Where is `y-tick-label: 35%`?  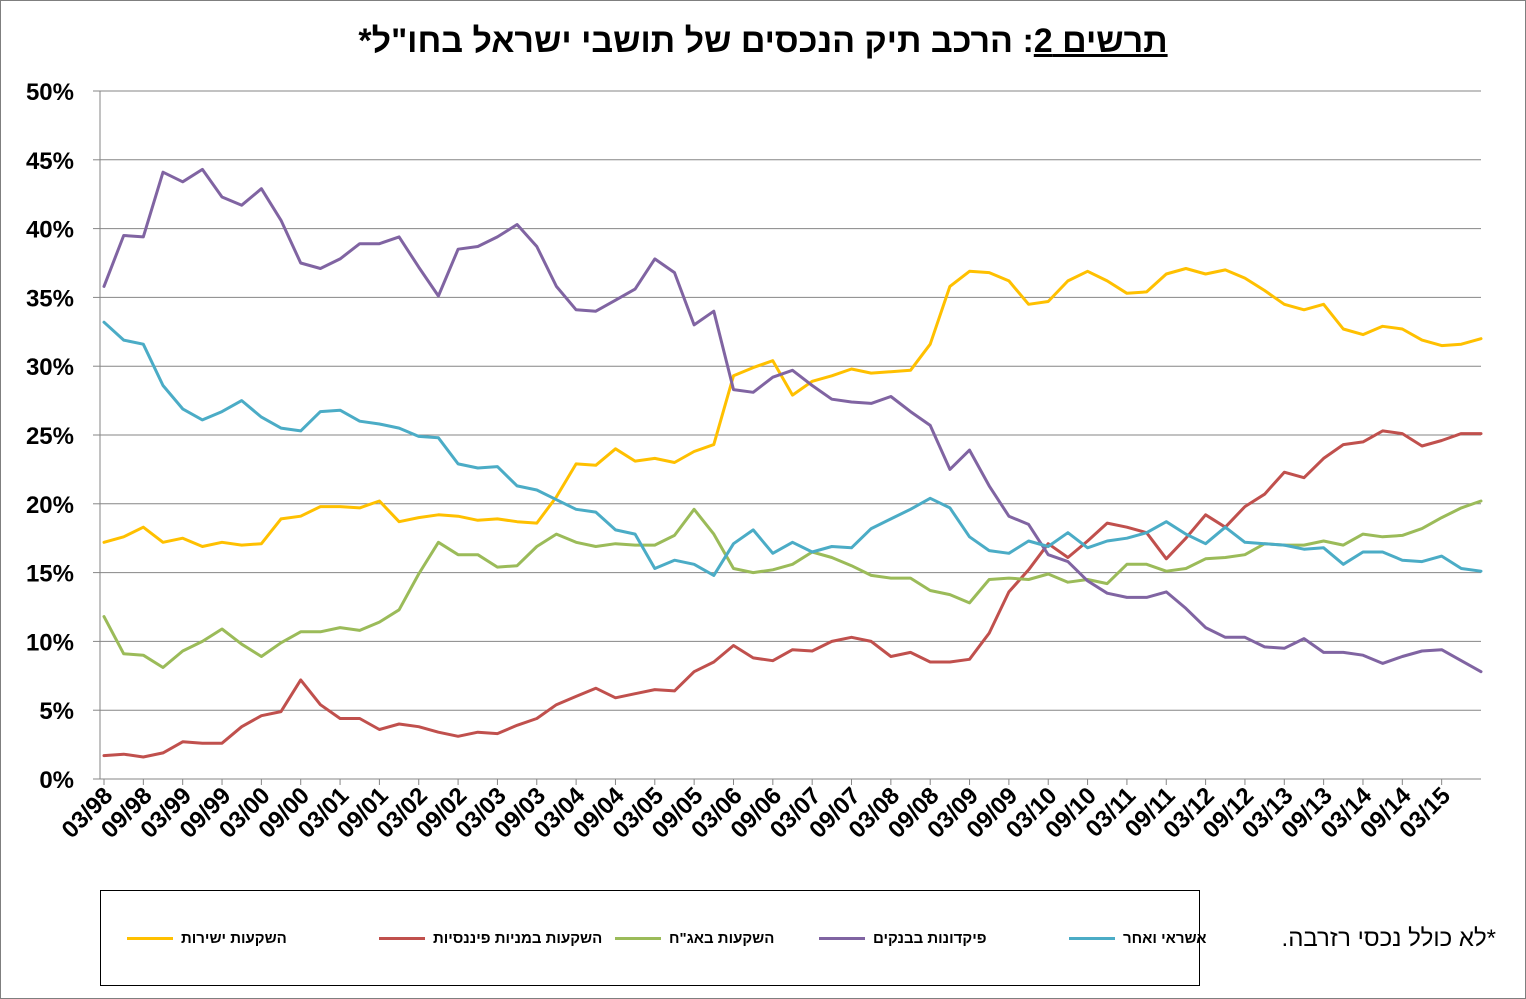 y-tick-label: 35% is located at coordinates (50, 298).